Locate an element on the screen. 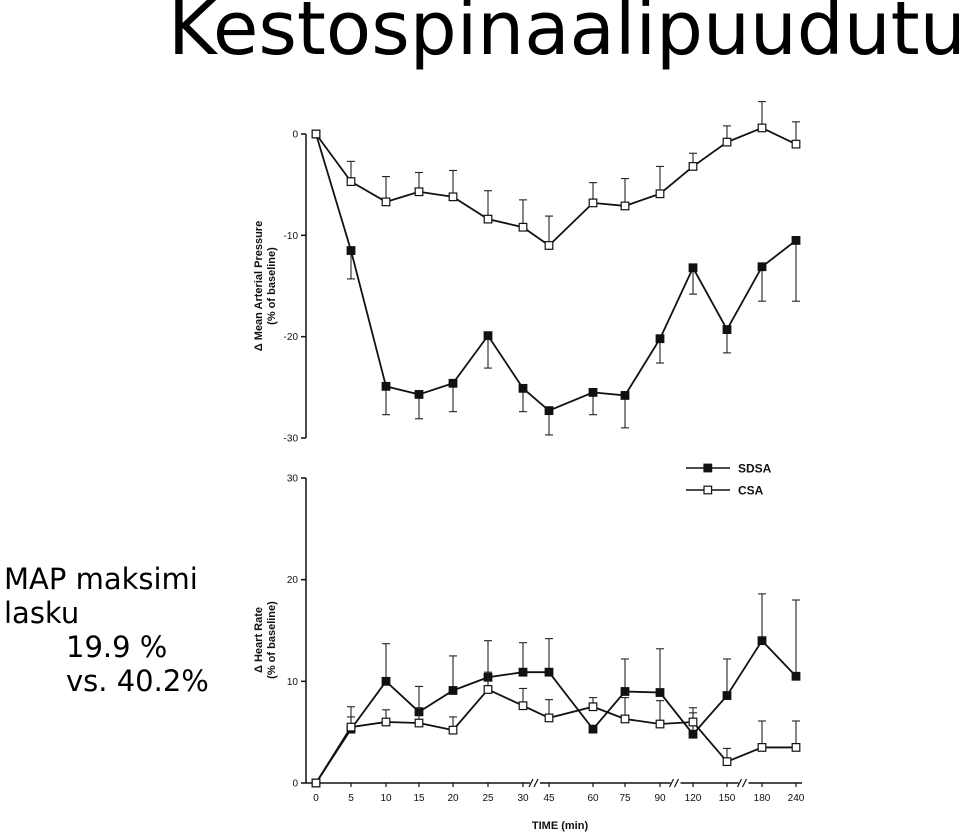 This screenshot has width=959, height=837. x-axis-title: TIME (min) is located at coordinates (560, 826).